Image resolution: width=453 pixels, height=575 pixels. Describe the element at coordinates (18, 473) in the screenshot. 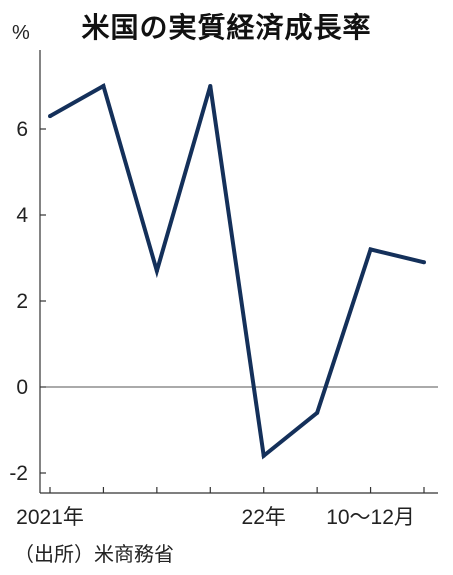

I see `y-tick-label: -2` at that location.